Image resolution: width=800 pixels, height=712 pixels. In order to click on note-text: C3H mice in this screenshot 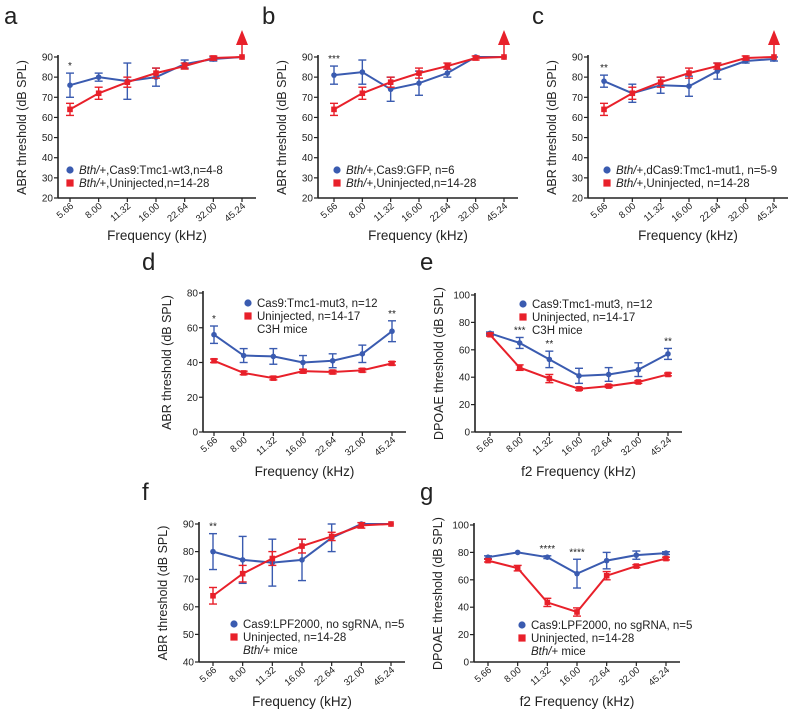, I will do `click(282, 330)`.